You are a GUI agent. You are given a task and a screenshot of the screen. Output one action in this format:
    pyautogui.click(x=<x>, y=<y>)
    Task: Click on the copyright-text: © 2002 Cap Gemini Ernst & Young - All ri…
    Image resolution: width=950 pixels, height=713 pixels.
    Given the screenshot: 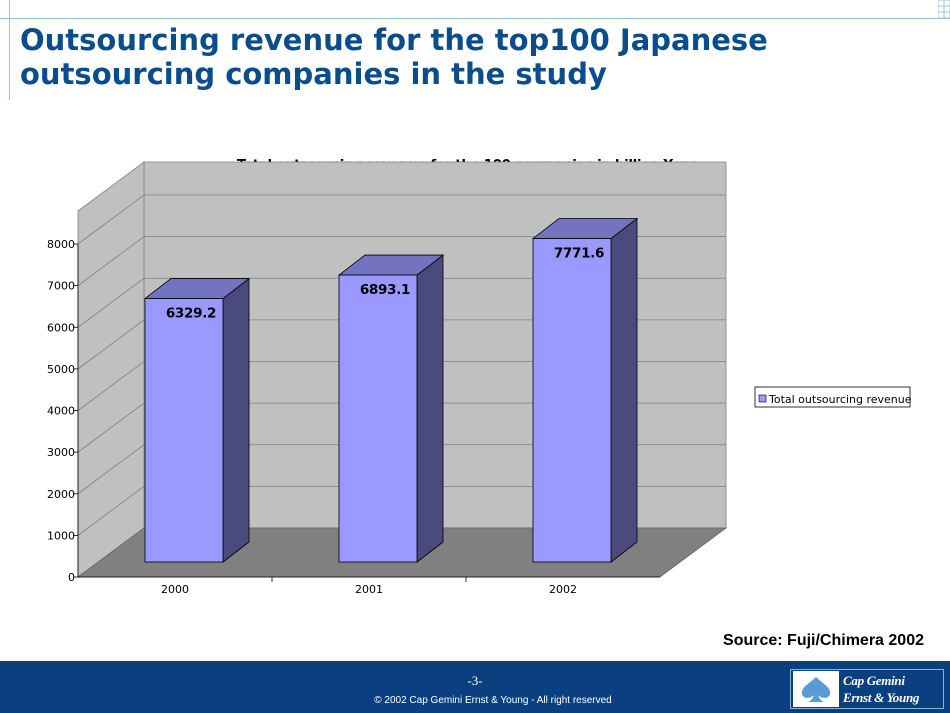 What is the action you would take?
    pyautogui.click(x=493, y=700)
    